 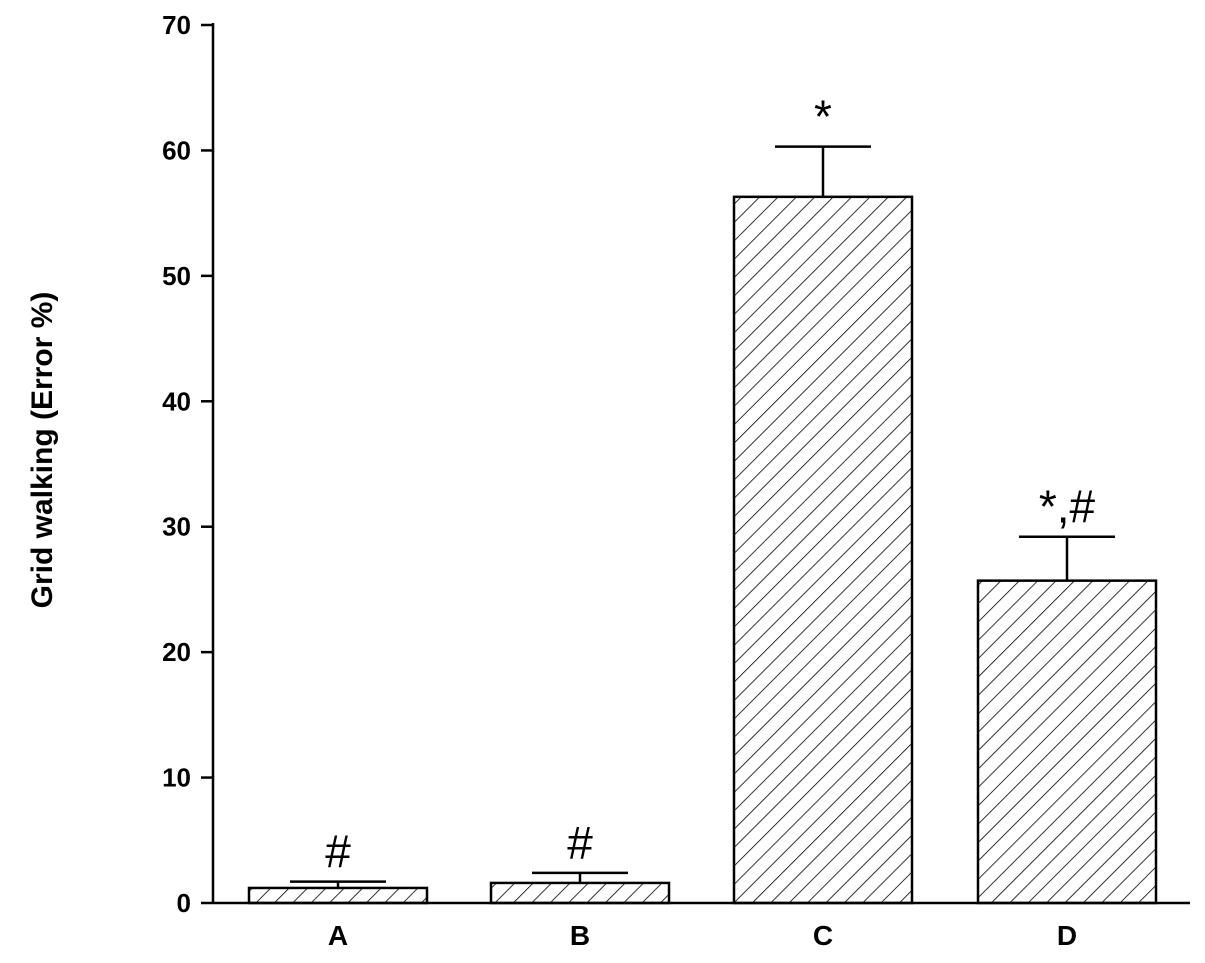 I want to click on y-axis-title: Grid walking (Error %), so click(x=42, y=450).